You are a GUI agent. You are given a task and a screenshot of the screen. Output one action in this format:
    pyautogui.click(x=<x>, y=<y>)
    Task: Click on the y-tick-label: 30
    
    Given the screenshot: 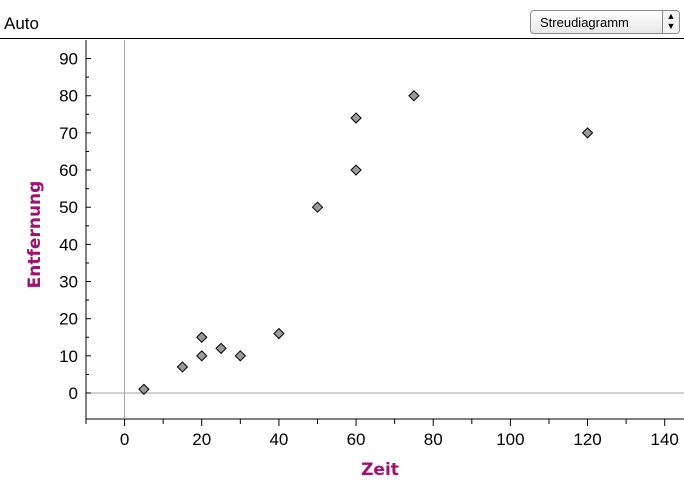 What is the action you would take?
    pyautogui.click(x=68, y=282)
    